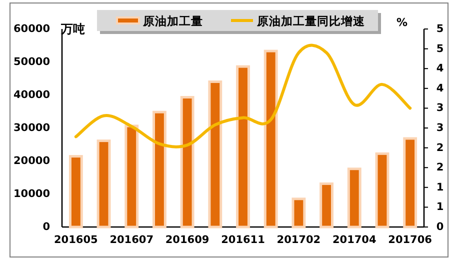 The image size is (455, 265). What do you see at coordinates (46, 227) in the screenshot?
I see `y-tick-label: 0` at bounding box center [46, 227].